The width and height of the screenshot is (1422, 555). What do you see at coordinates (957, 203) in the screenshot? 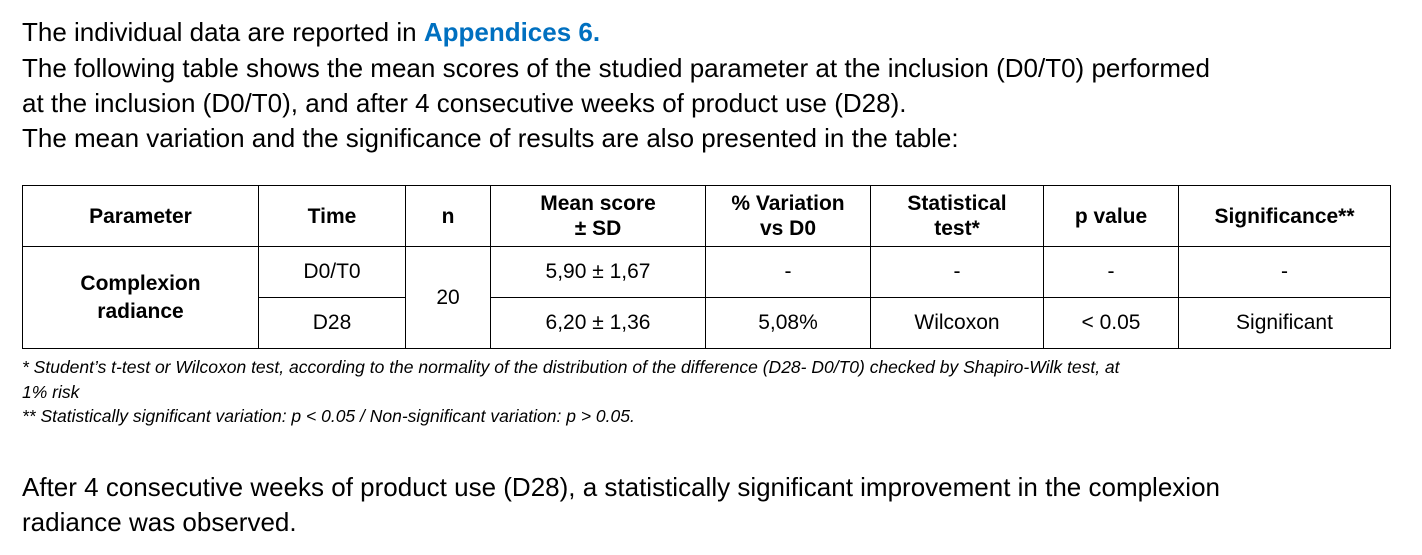
I see `header-text: Statistical` at bounding box center [957, 203].